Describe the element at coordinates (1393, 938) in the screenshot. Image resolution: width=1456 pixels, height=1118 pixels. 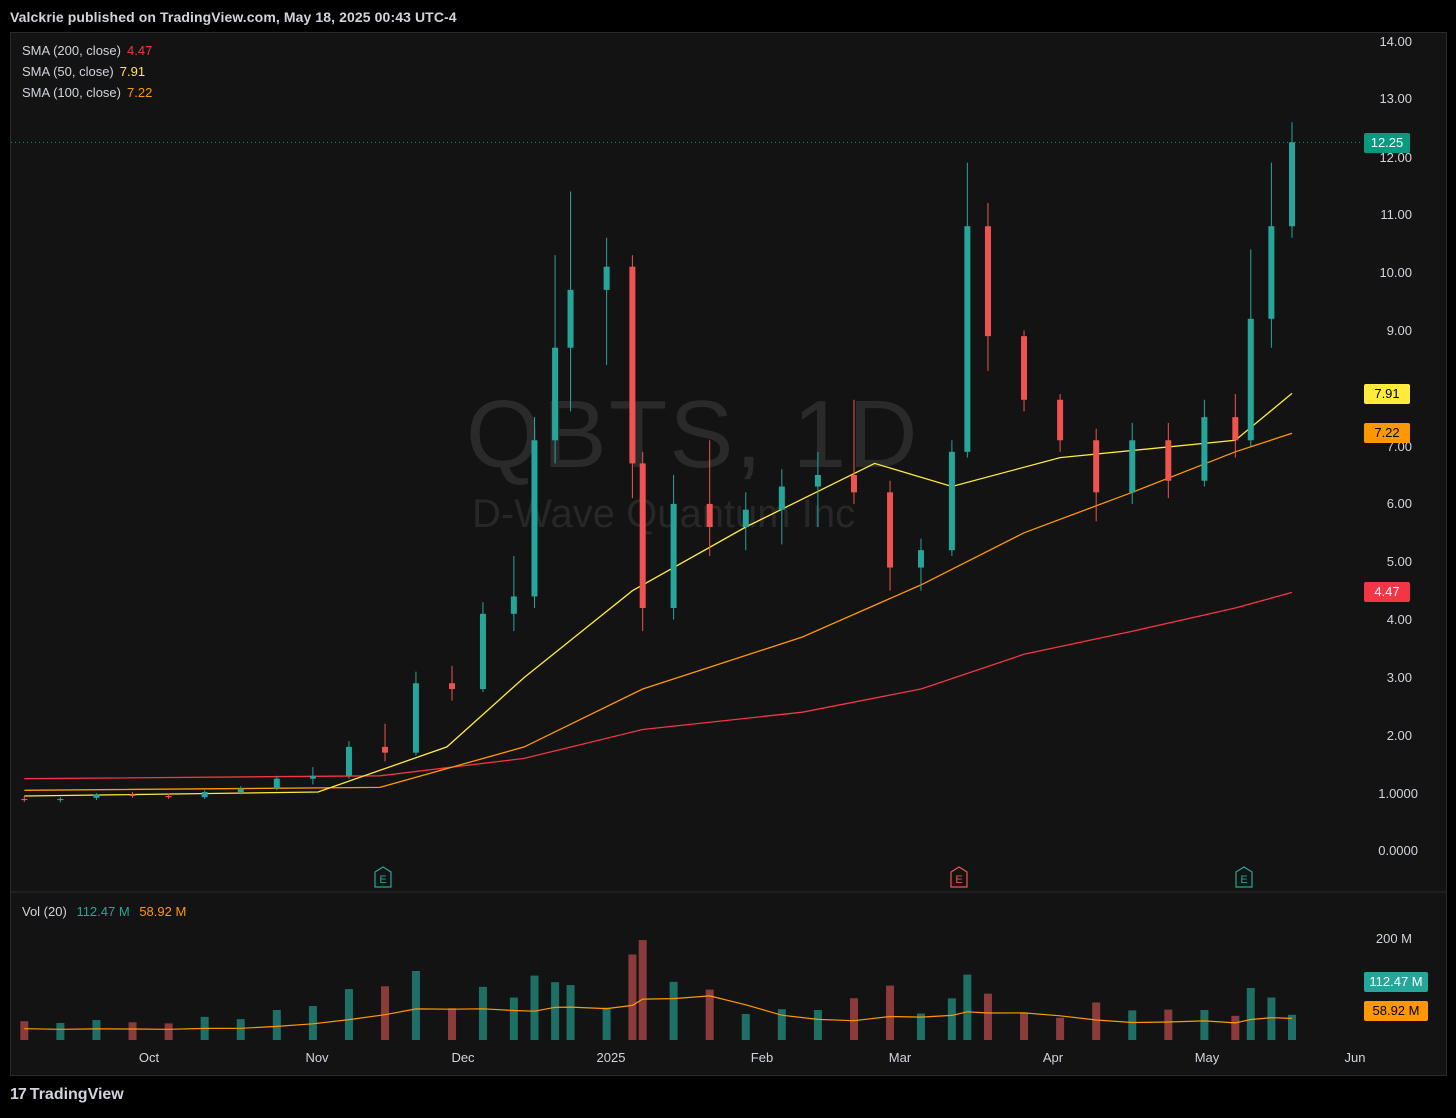
I see `volume-tick: 200 M` at that location.